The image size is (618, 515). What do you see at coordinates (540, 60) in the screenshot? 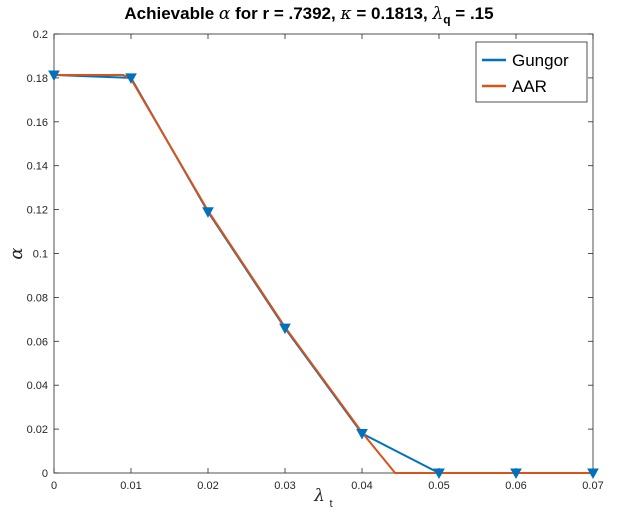
I see `legend-label-gungor: Gungor` at bounding box center [540, 60].